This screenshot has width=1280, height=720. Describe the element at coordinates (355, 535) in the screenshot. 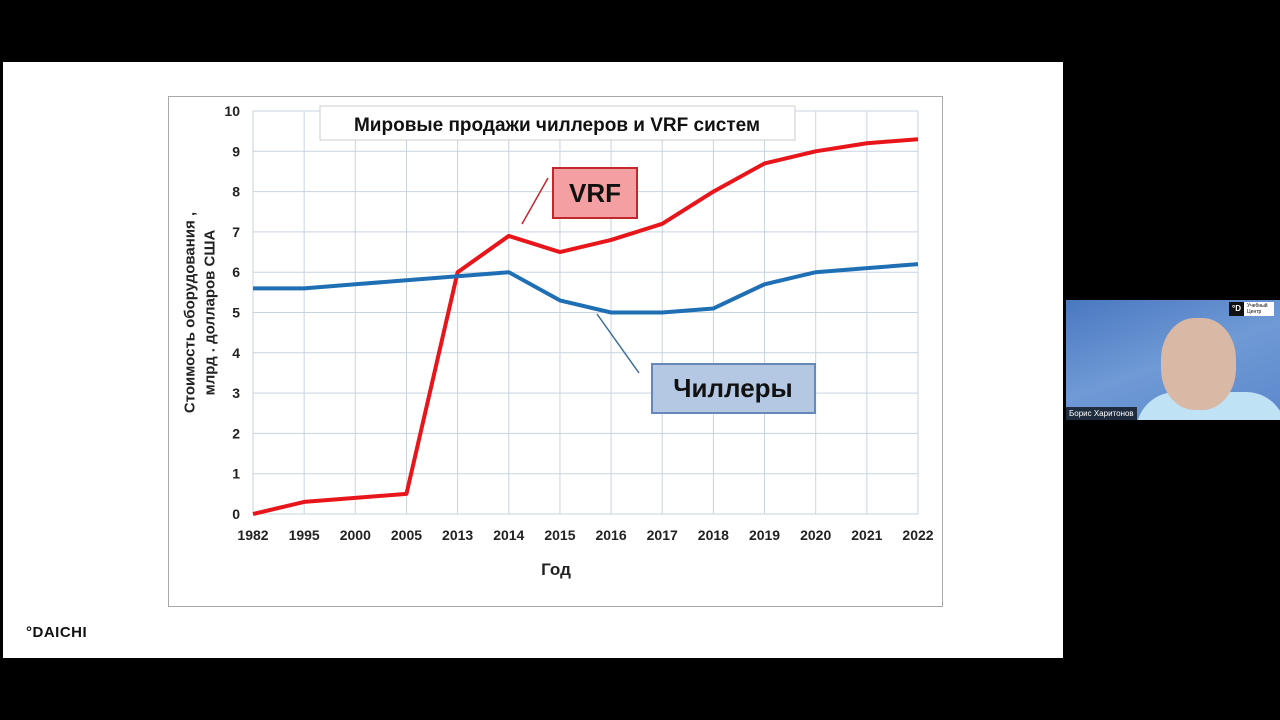

I see `x-tick-label: 2000` at that location.